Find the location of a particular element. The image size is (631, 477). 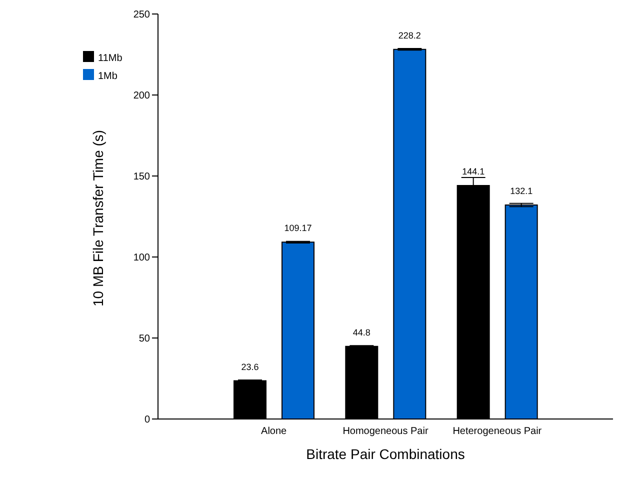

y-tick-label: 200 is located at coordinates (141, 96).